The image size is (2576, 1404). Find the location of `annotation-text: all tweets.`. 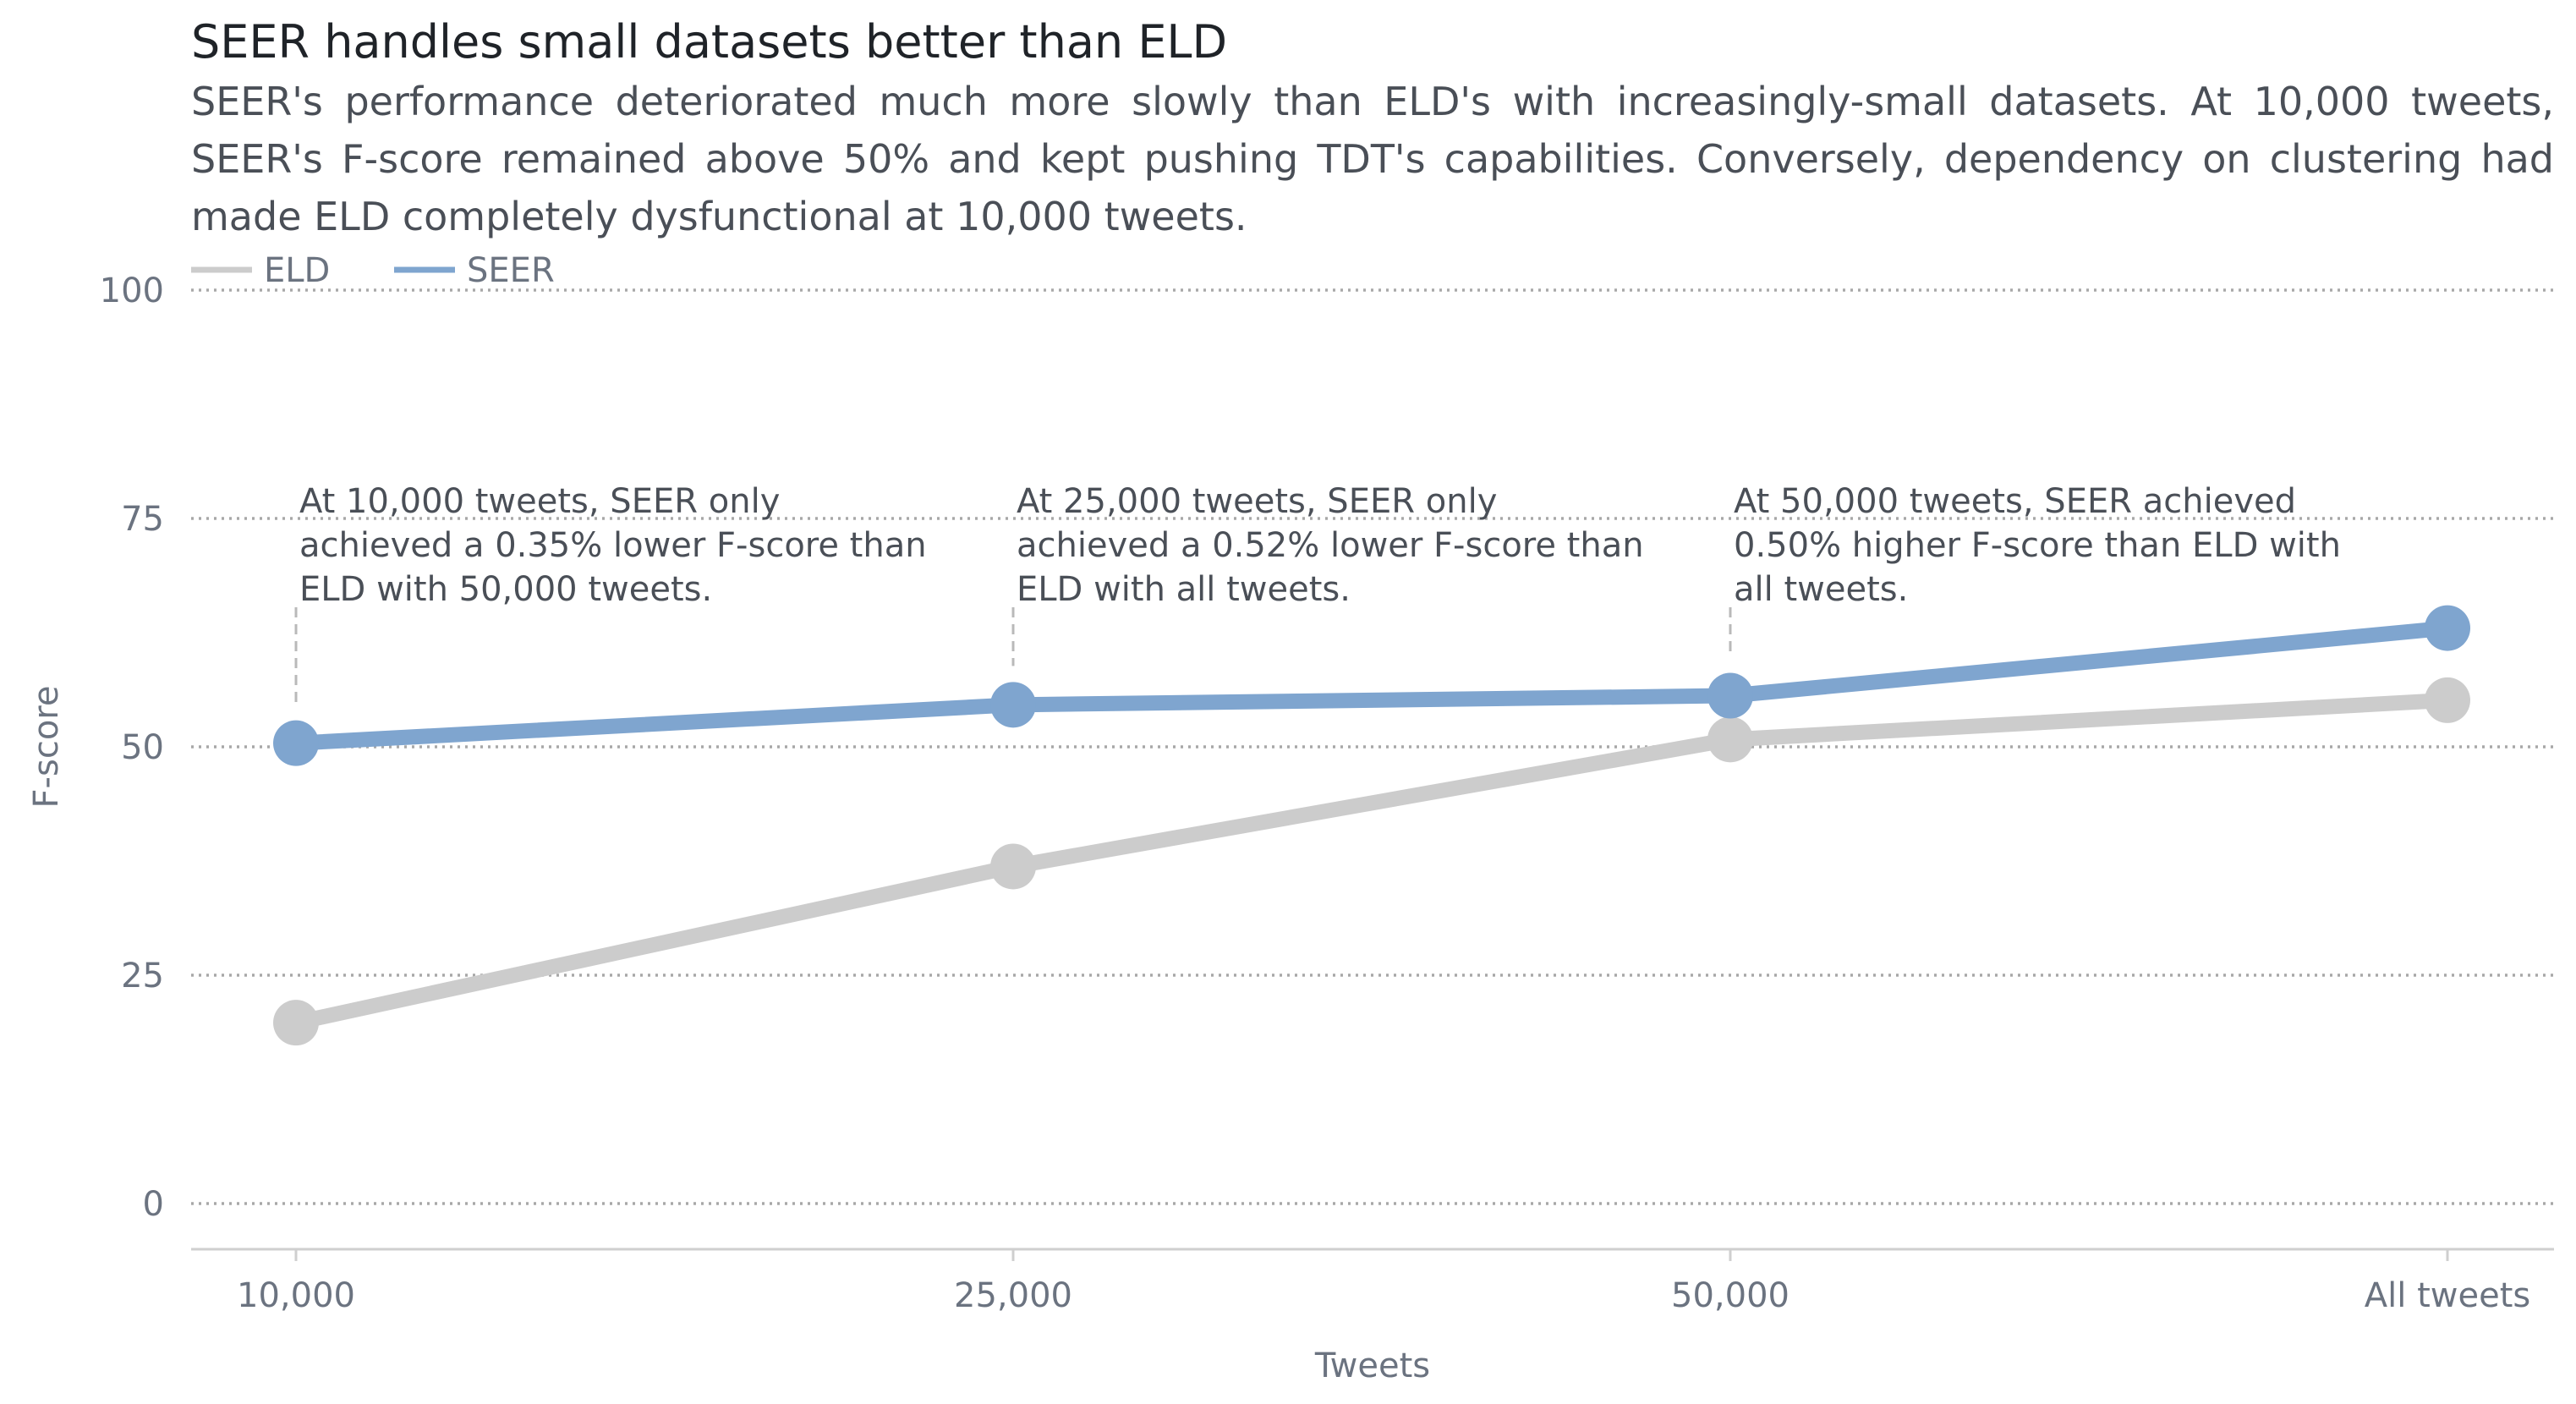

annotation-text: all tweets. is located at coordinates (1821, 590).